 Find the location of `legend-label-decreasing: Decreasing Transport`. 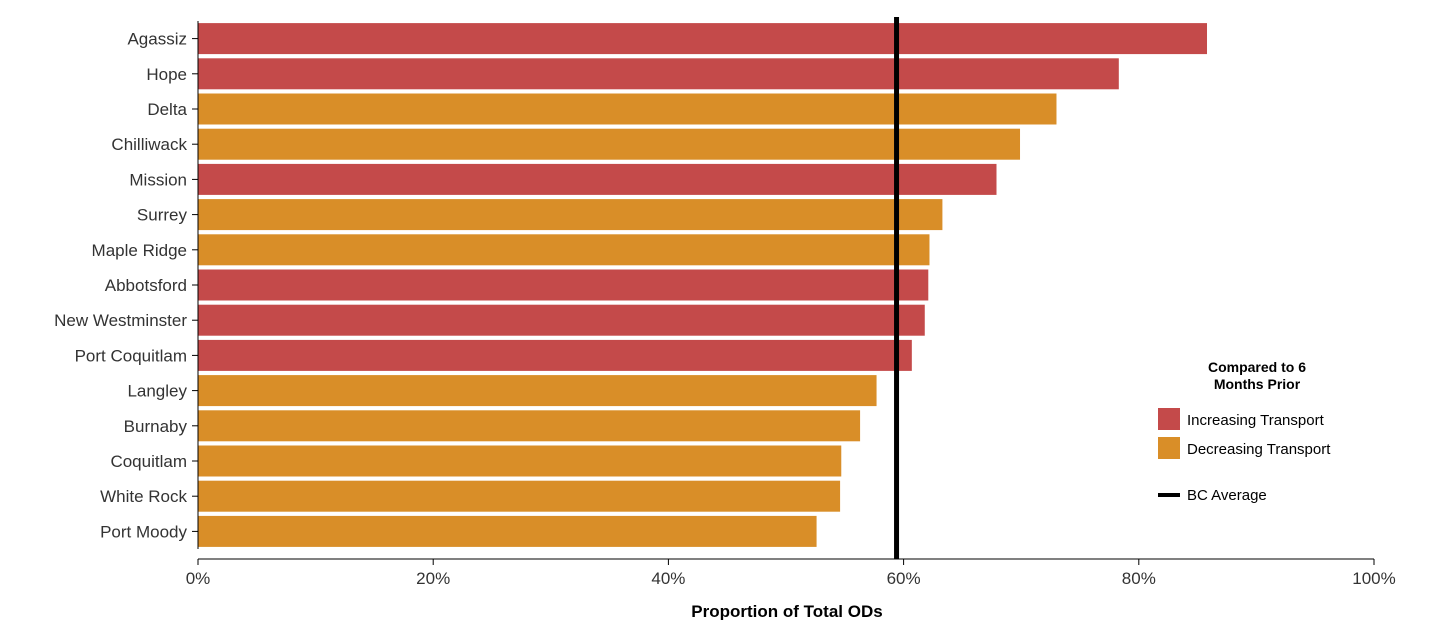

legend-label-decreasing: Decreasing Transport is located at coordinates (1259, 449).